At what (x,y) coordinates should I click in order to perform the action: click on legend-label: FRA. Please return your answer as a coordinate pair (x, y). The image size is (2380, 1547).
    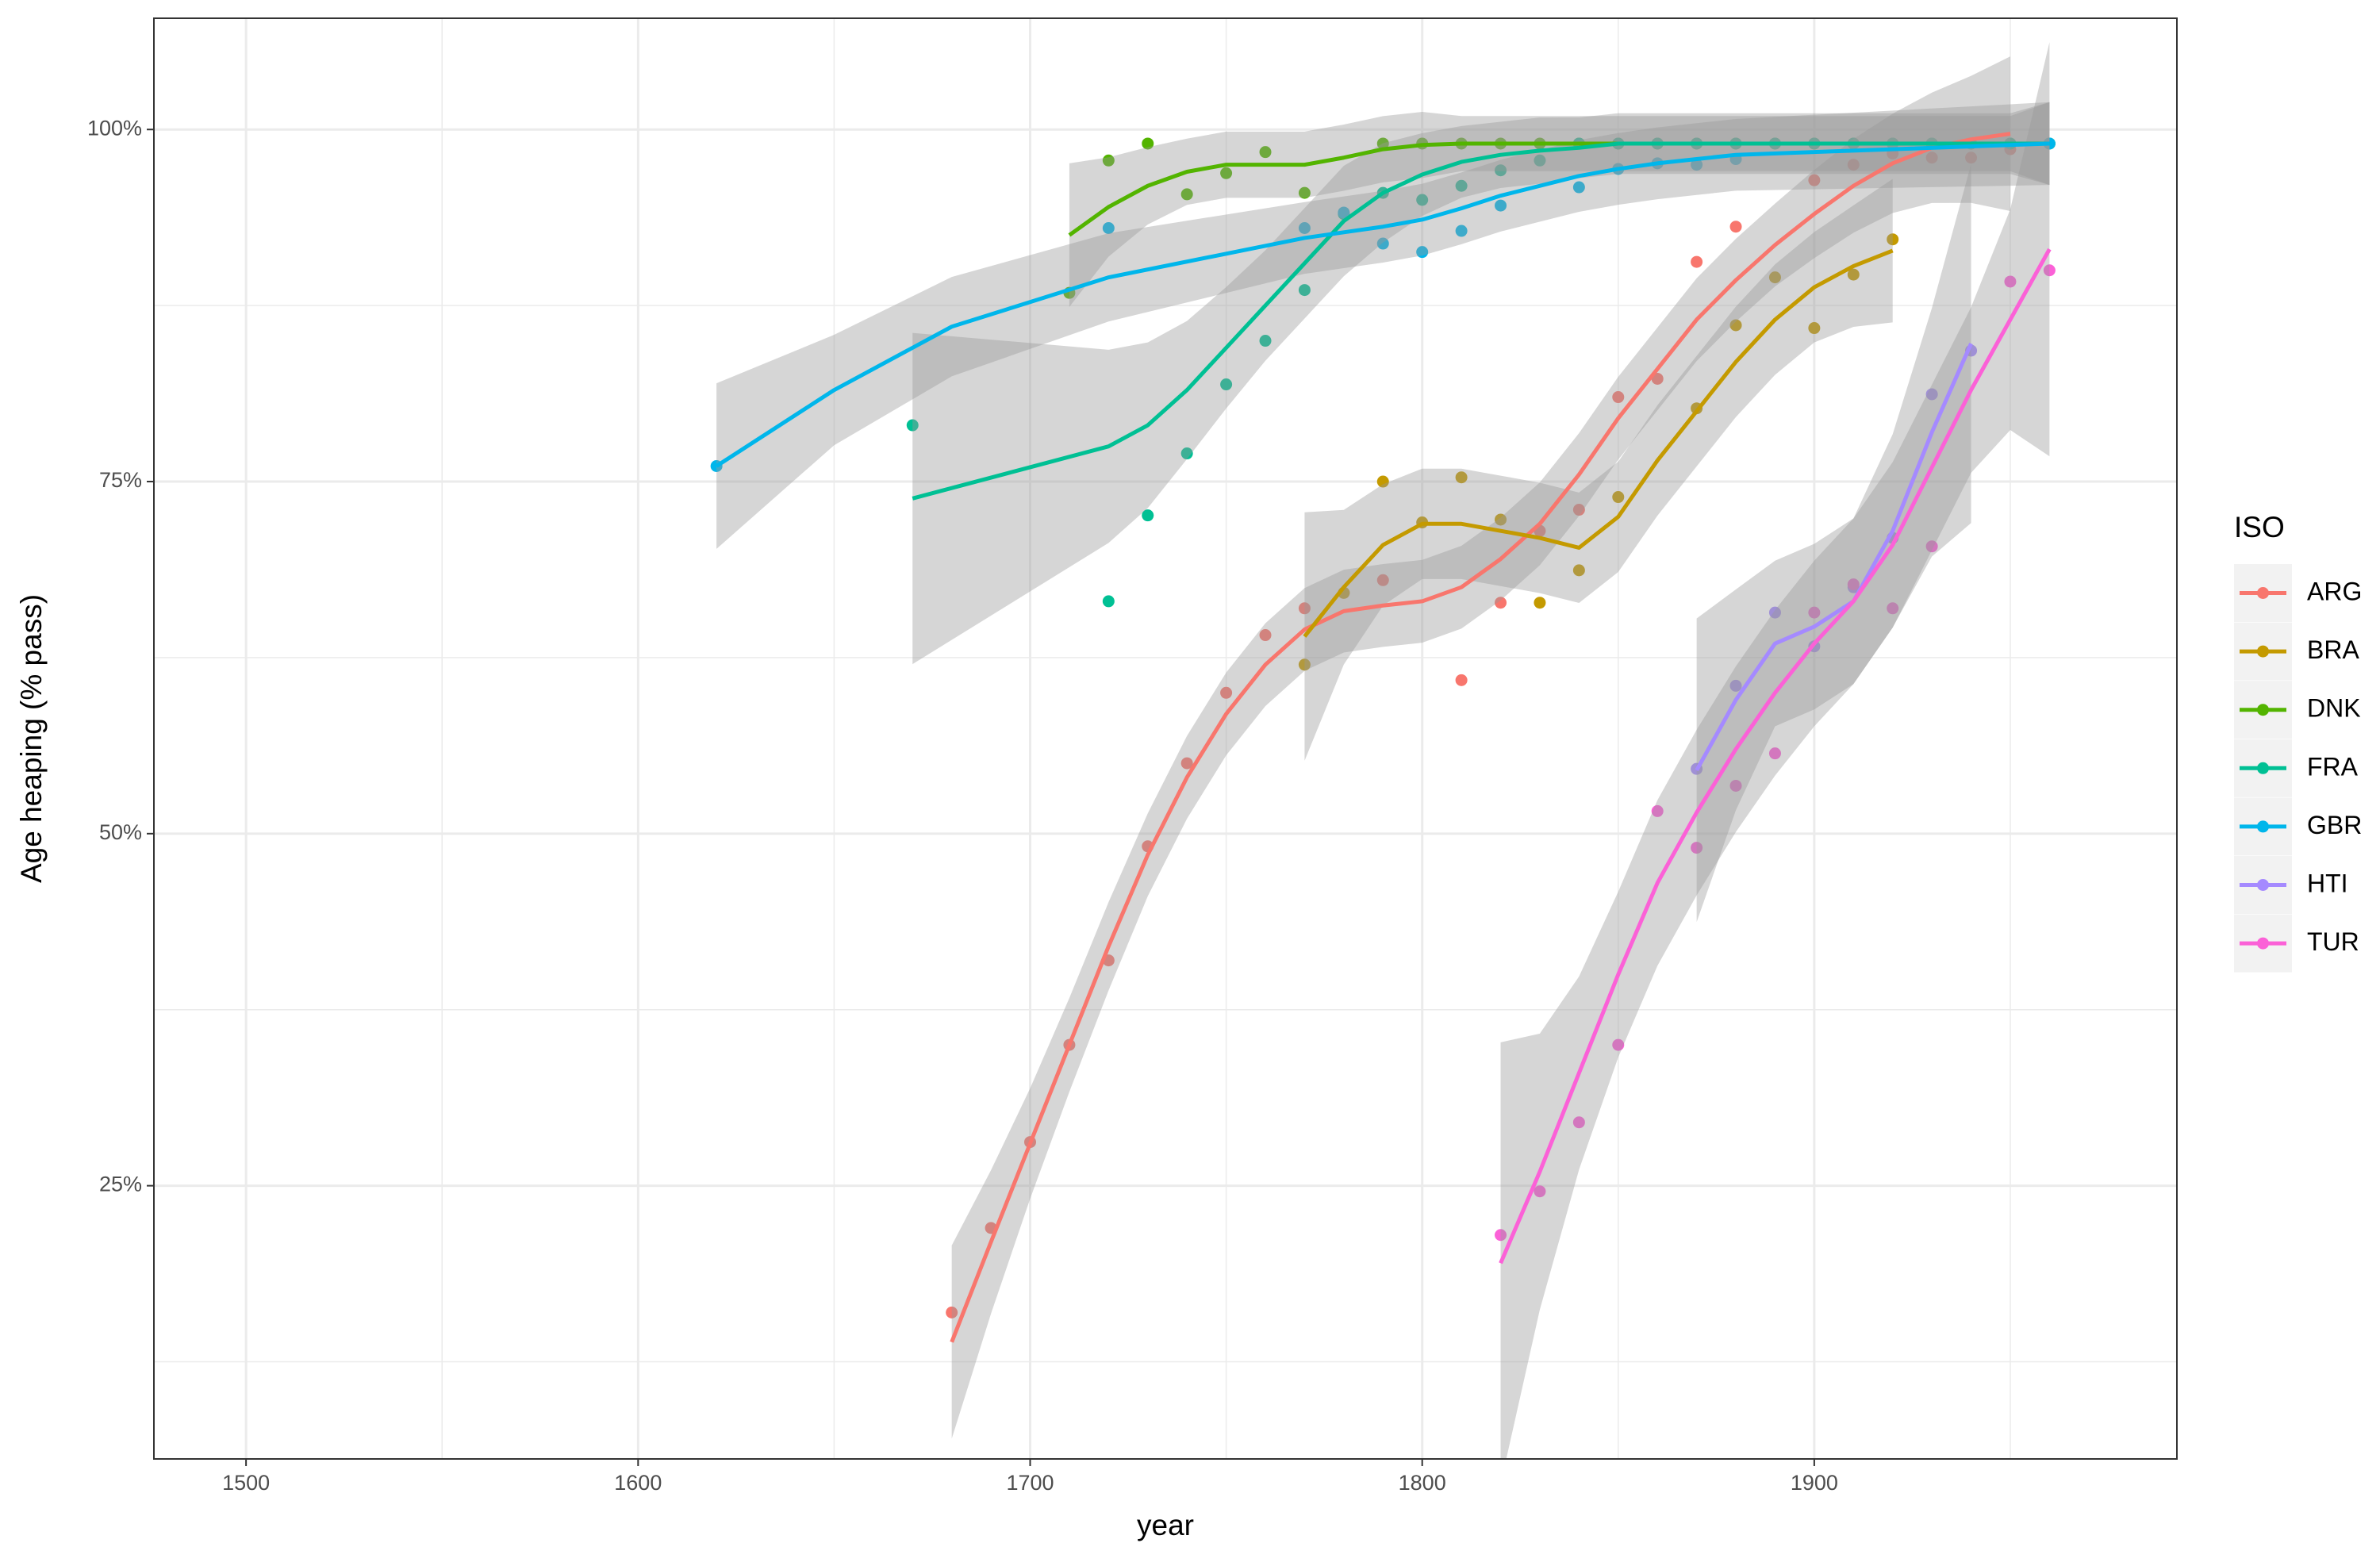
    Looking at the image, I should click on (2333, 766).